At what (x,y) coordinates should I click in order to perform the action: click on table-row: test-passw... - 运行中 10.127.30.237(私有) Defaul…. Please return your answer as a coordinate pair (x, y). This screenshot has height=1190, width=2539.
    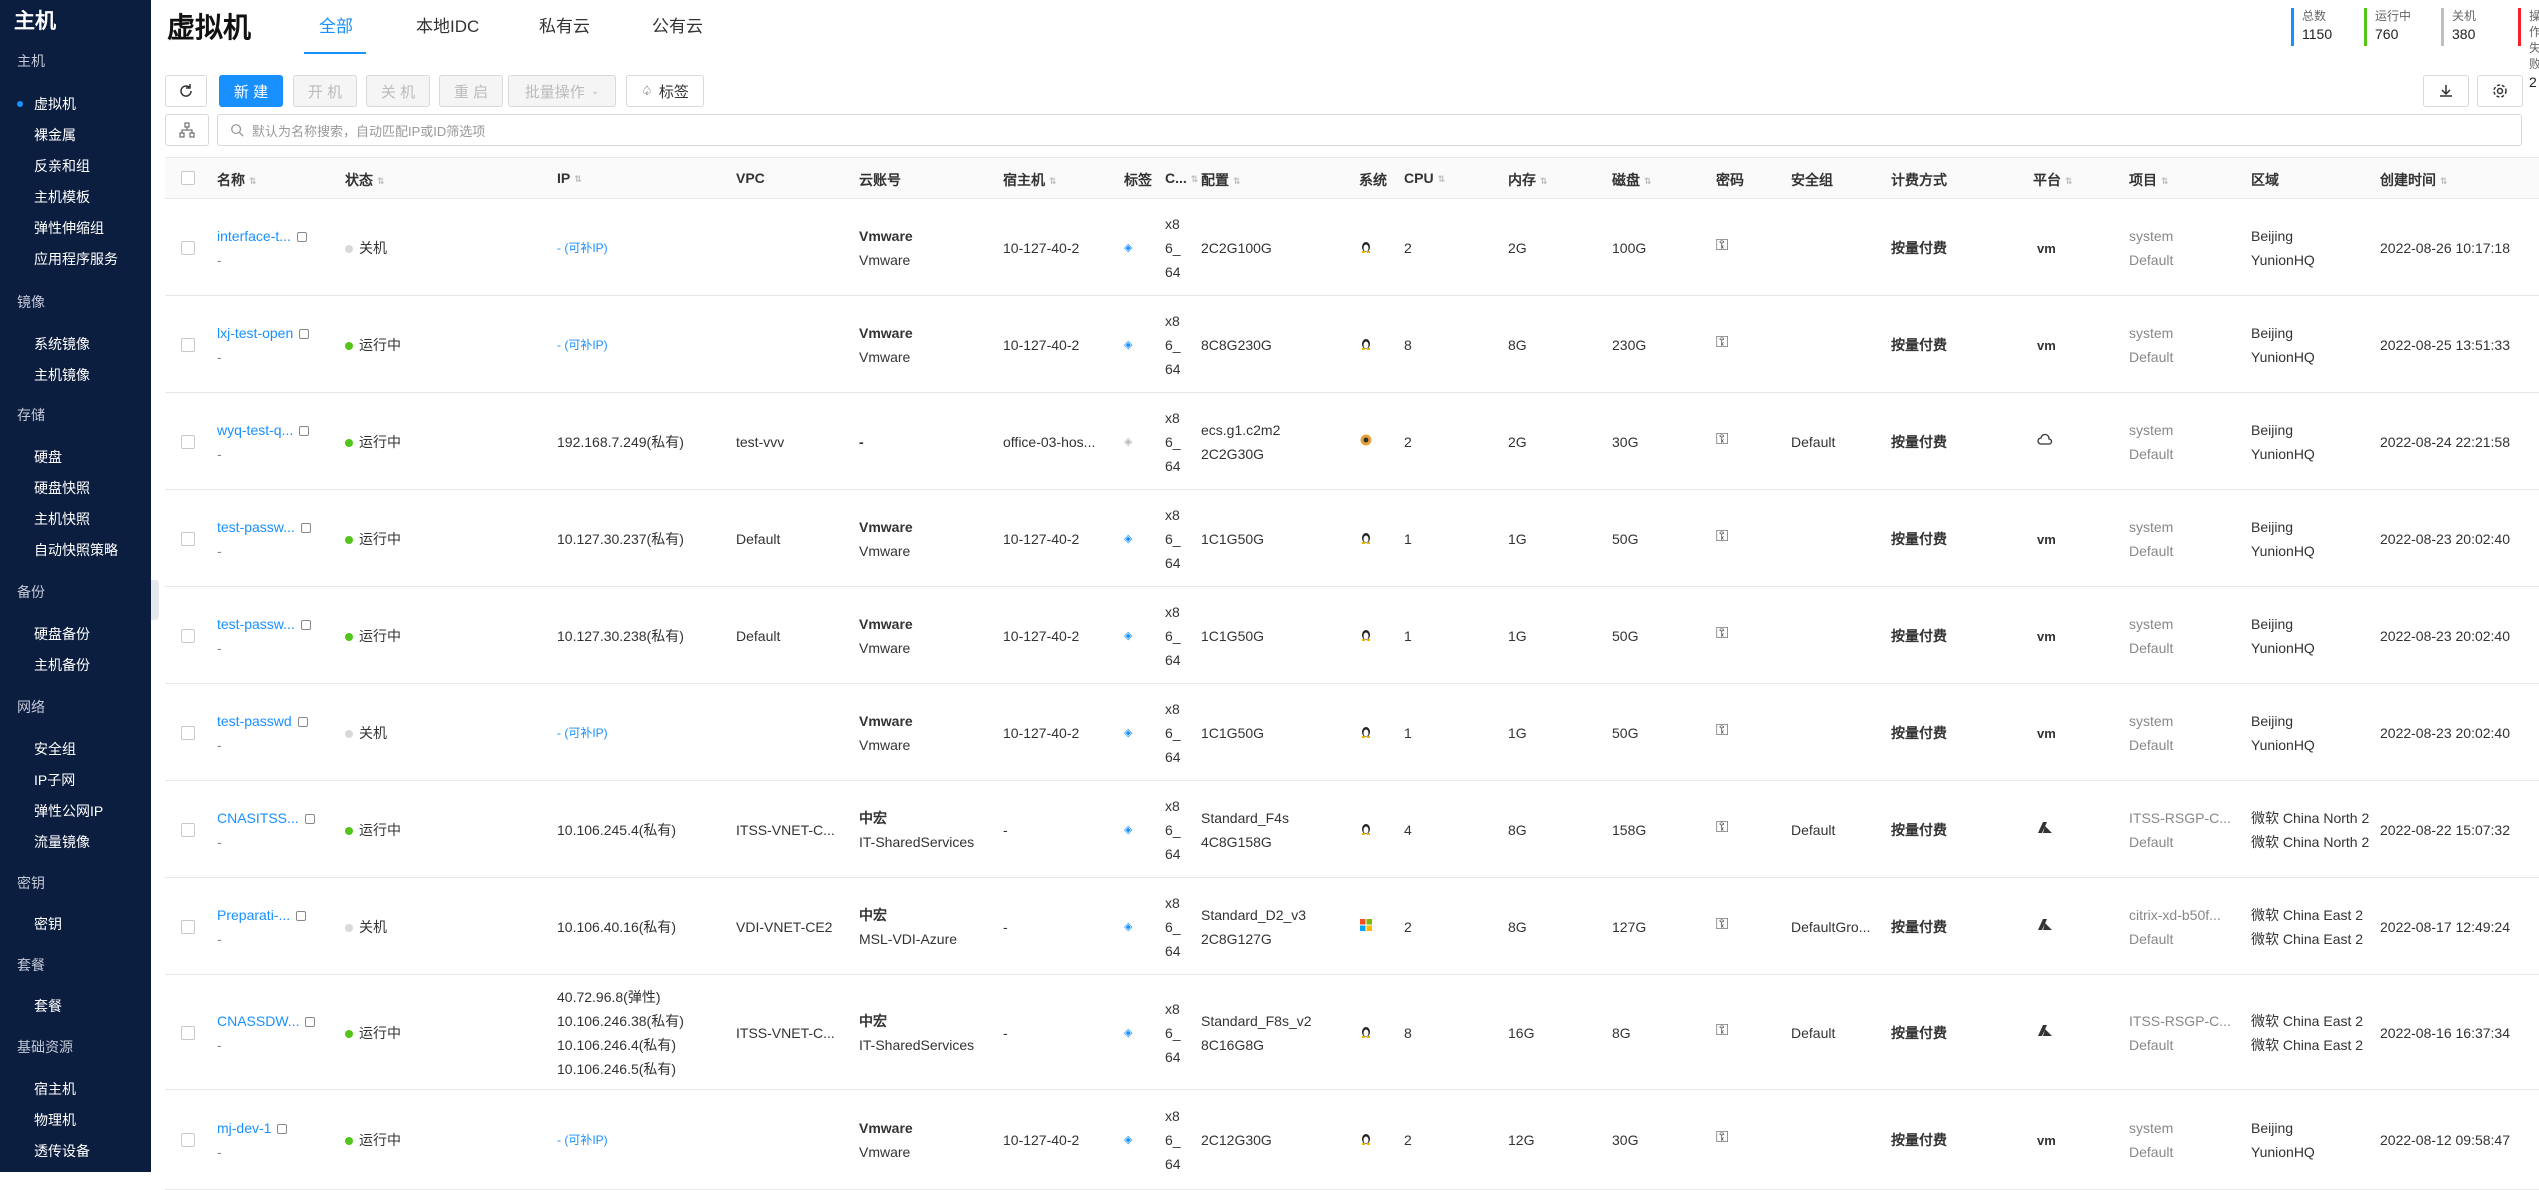
    Looking at the image, I should click on (1352, 538).